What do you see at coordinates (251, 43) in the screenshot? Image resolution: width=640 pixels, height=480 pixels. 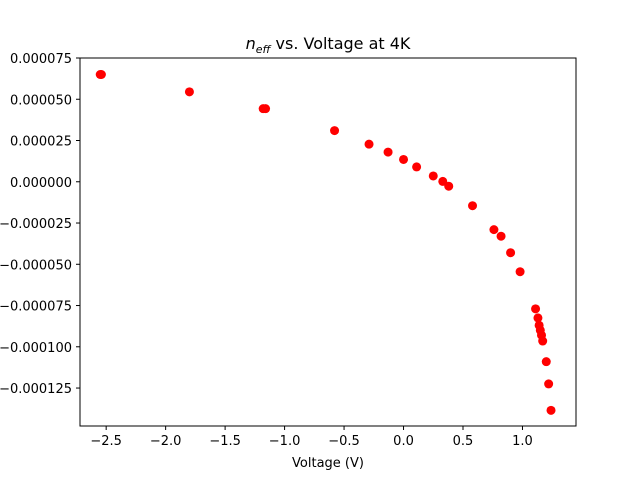 I see `chart-title-symbol: n` at bounding box center [251, 43].